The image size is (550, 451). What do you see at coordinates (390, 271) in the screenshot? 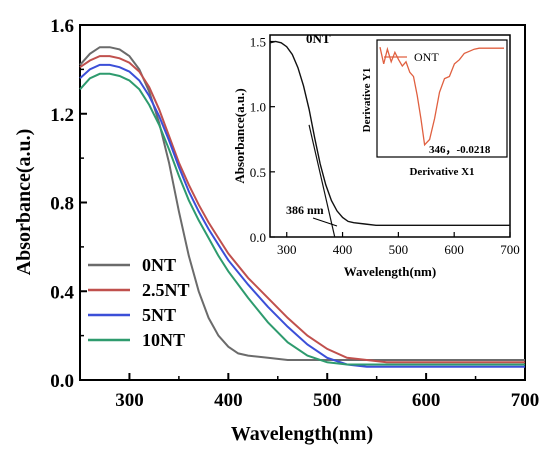
I see `inset-x-axis-label: Wavelength(nm)` at bounding box center [390, 271].